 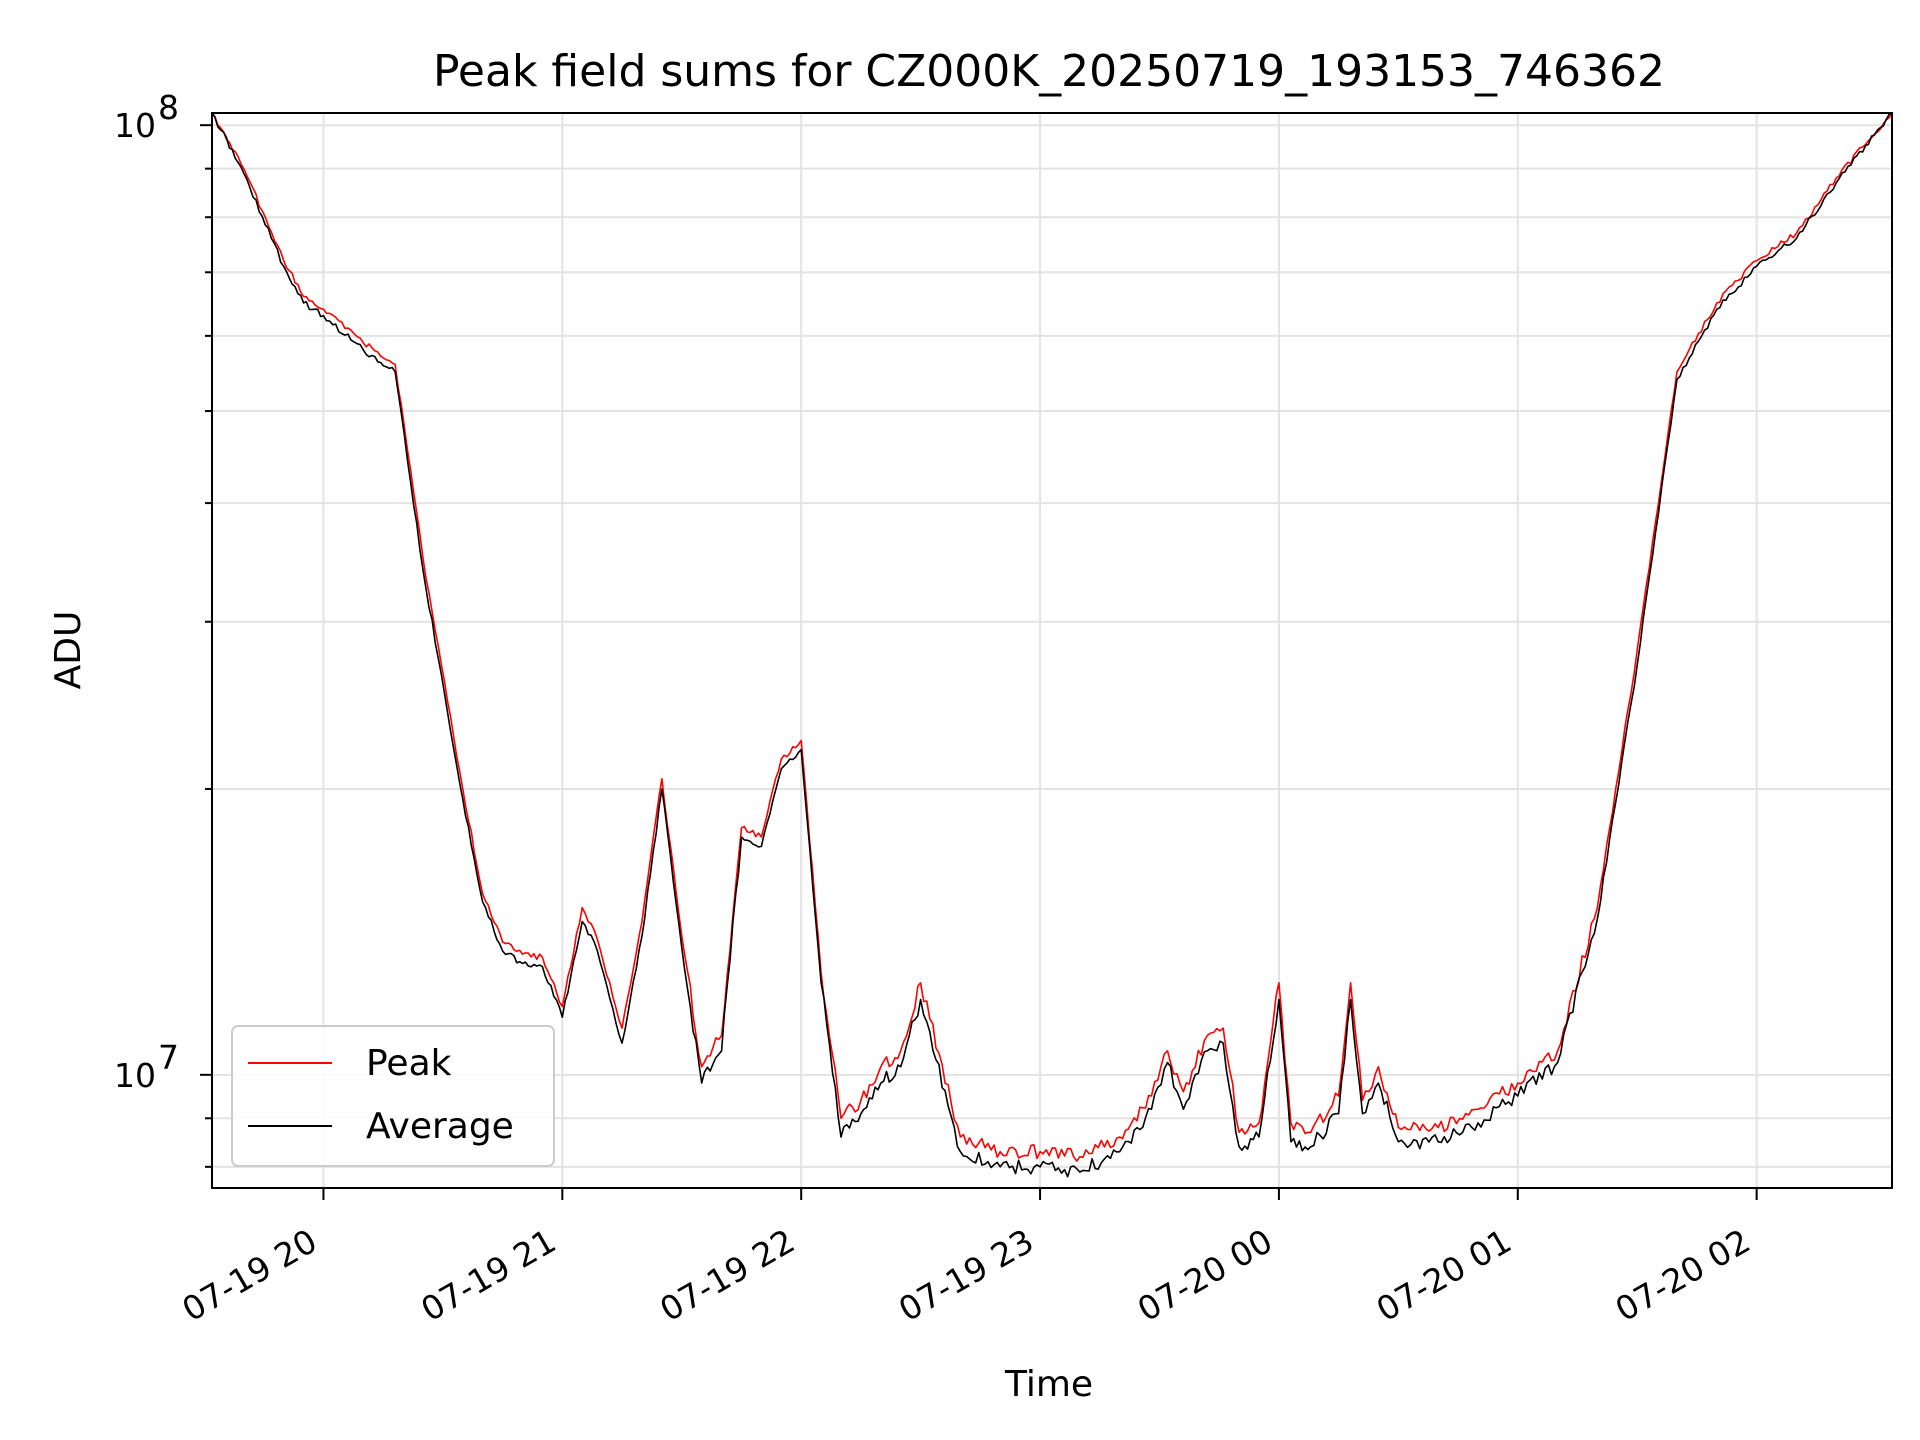 I want to click on legend-box, so click(x=393, y=1096).